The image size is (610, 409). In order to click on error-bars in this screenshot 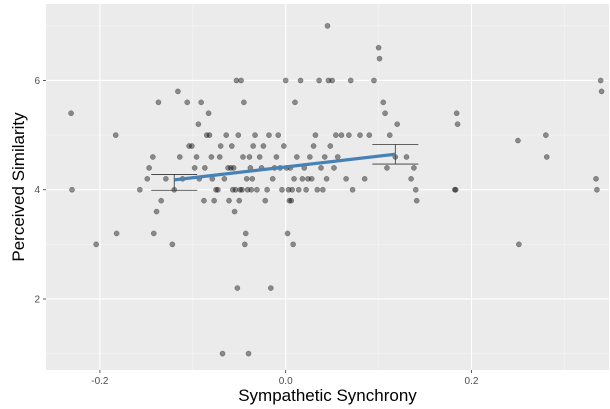, I will do `click(285, 167)`.